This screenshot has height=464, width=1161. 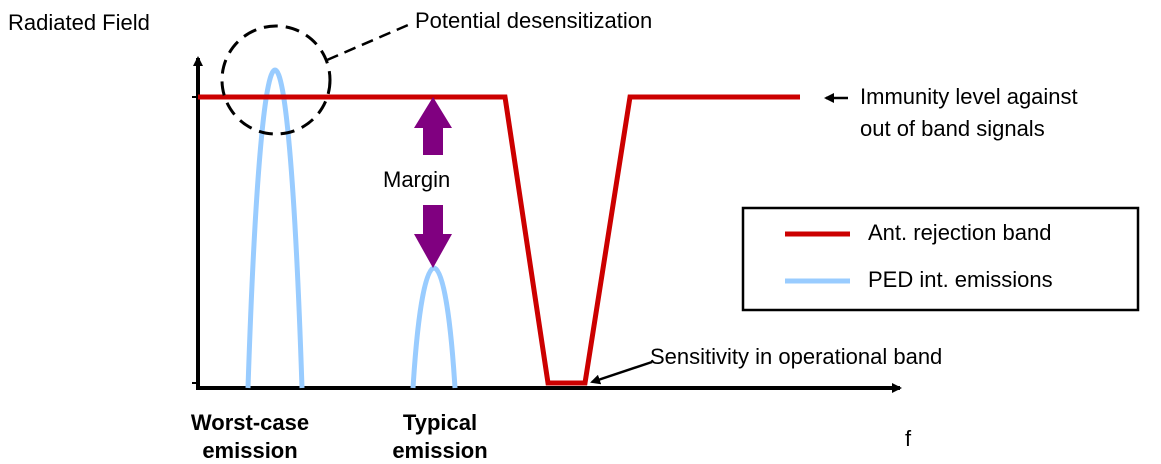 I want to click on annotation: Potential desensitization, so click(x=533, y=20).